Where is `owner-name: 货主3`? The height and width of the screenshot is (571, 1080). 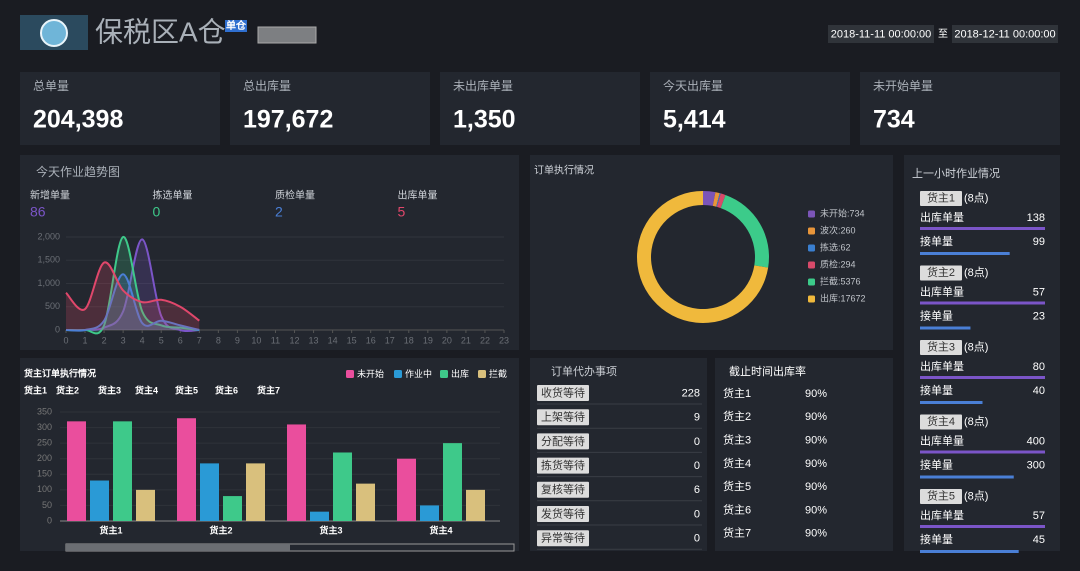 owner-name: 货主3 is located at coordinates (737, 440).